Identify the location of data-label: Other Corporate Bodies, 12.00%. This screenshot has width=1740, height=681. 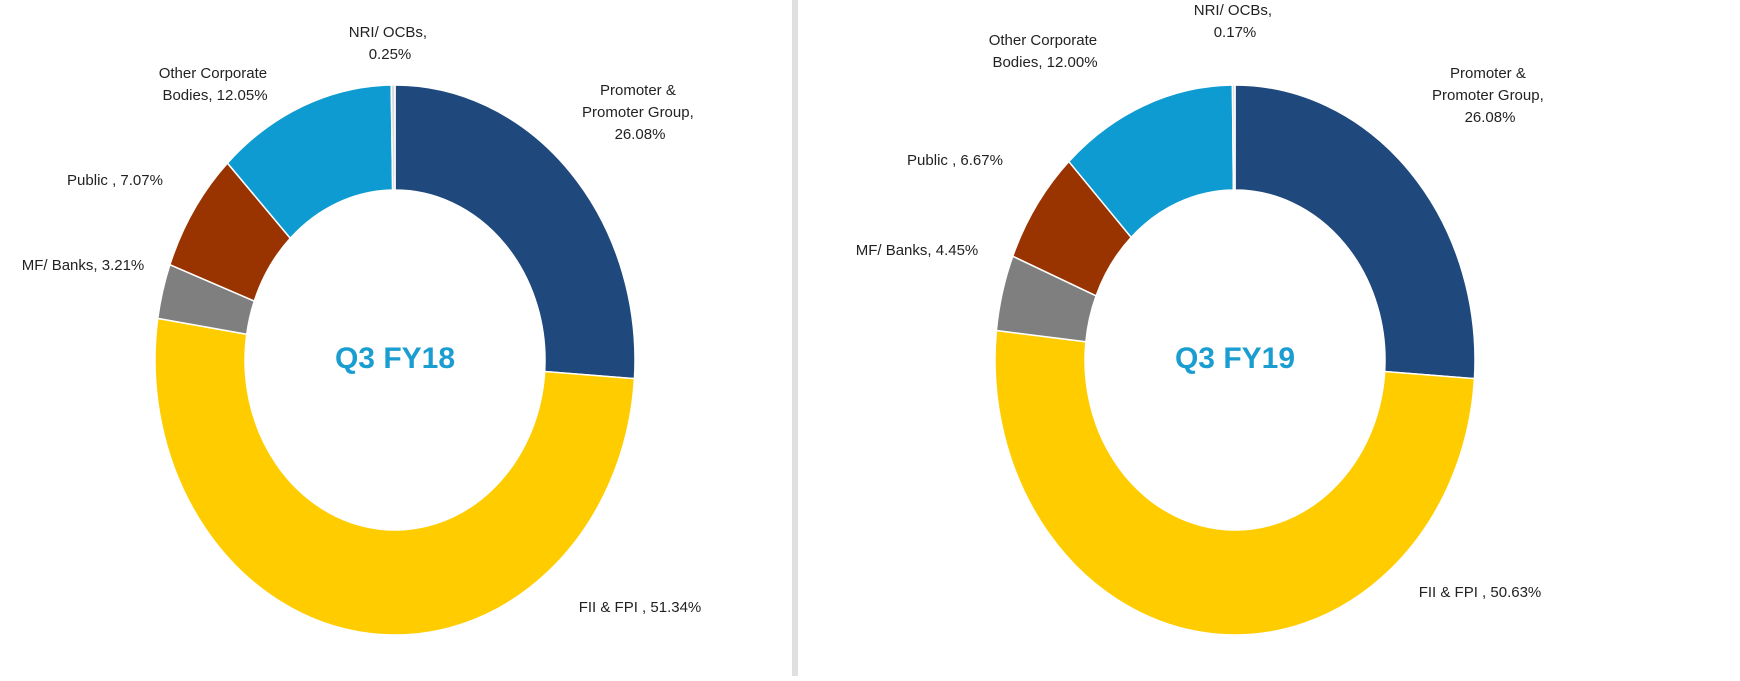
(1045, 51).